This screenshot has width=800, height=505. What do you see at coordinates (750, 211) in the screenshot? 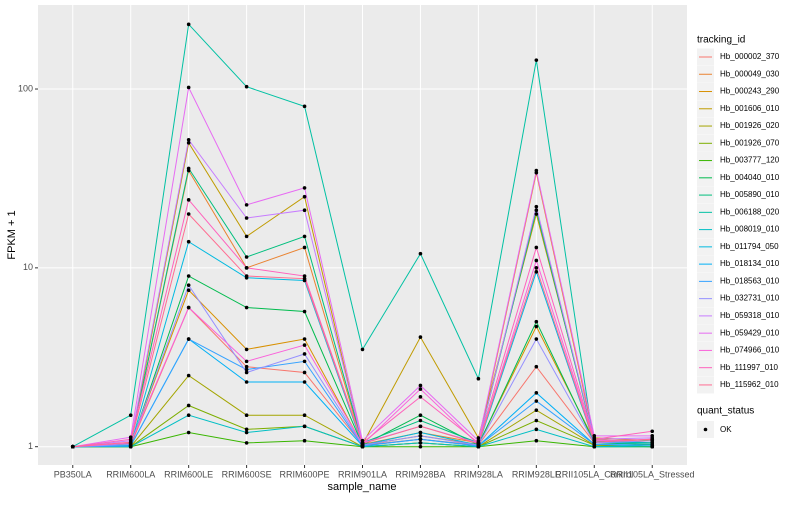
I see `legend-label: Hb_006188_020` at bounding box center [750, 211].